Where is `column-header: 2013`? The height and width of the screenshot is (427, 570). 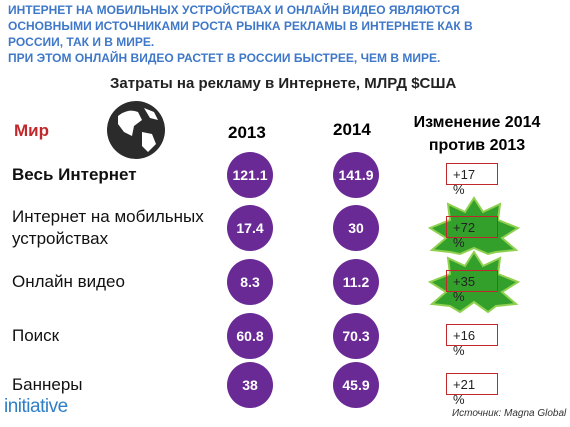
column-header: 2013 is located at coordinates (247, 132).